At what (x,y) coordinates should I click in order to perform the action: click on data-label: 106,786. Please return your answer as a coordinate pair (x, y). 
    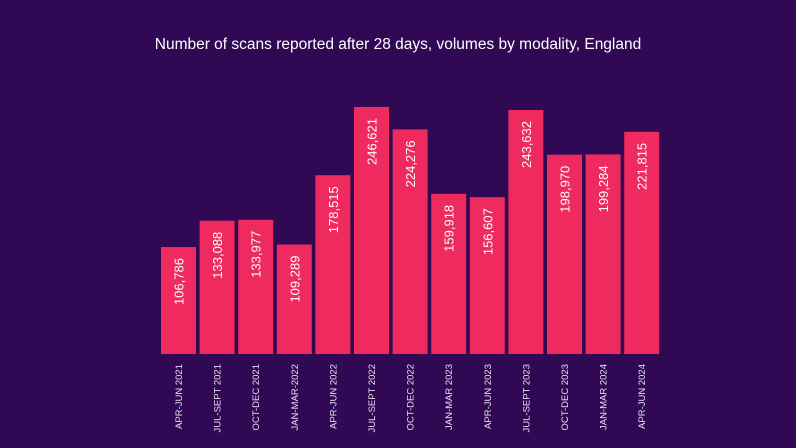
    Looking at the image, I should click on (179, 281).